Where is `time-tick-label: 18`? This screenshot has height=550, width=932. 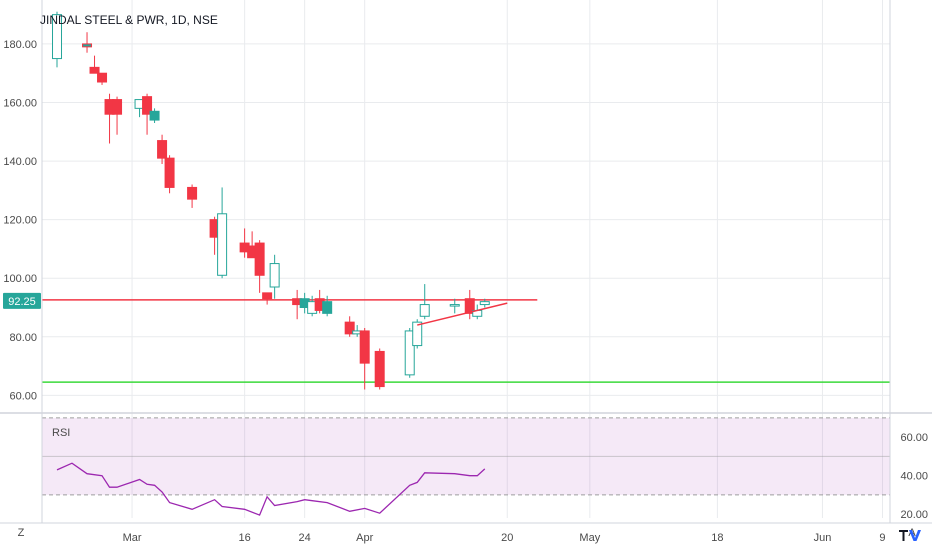
time-tick-label: 18 is located at coordinates (717, 538).